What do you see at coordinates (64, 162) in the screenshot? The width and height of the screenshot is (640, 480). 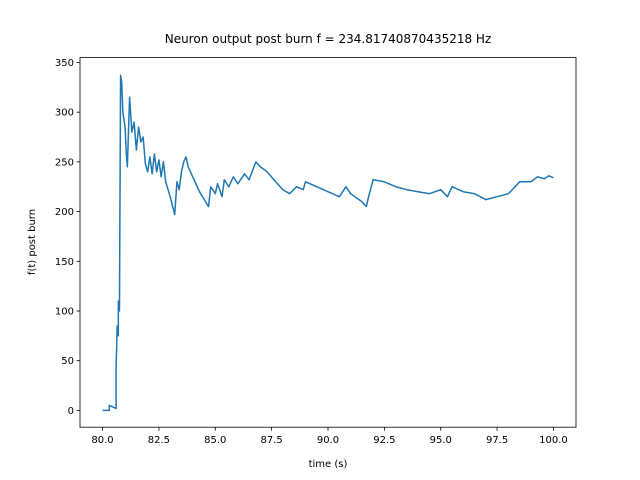 I see `y-tick-label: 250` at bounding box center [64, 162].